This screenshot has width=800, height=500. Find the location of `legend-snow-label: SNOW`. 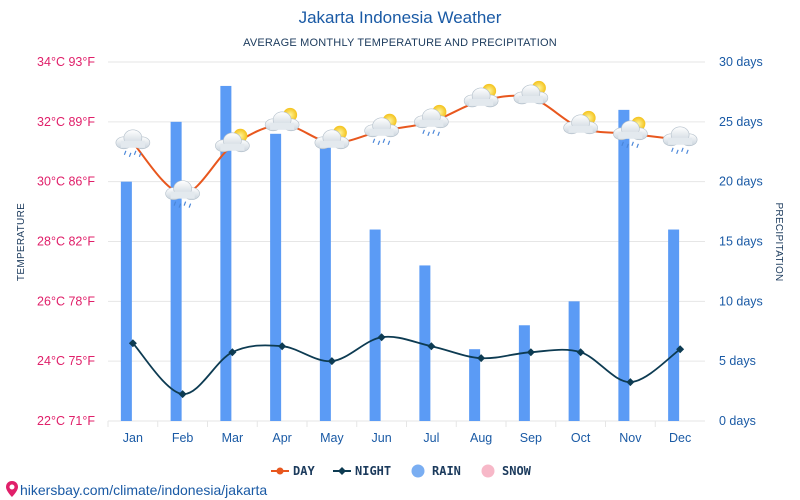

legend-snow-label: SNOW is located at coordinates (517, 471).